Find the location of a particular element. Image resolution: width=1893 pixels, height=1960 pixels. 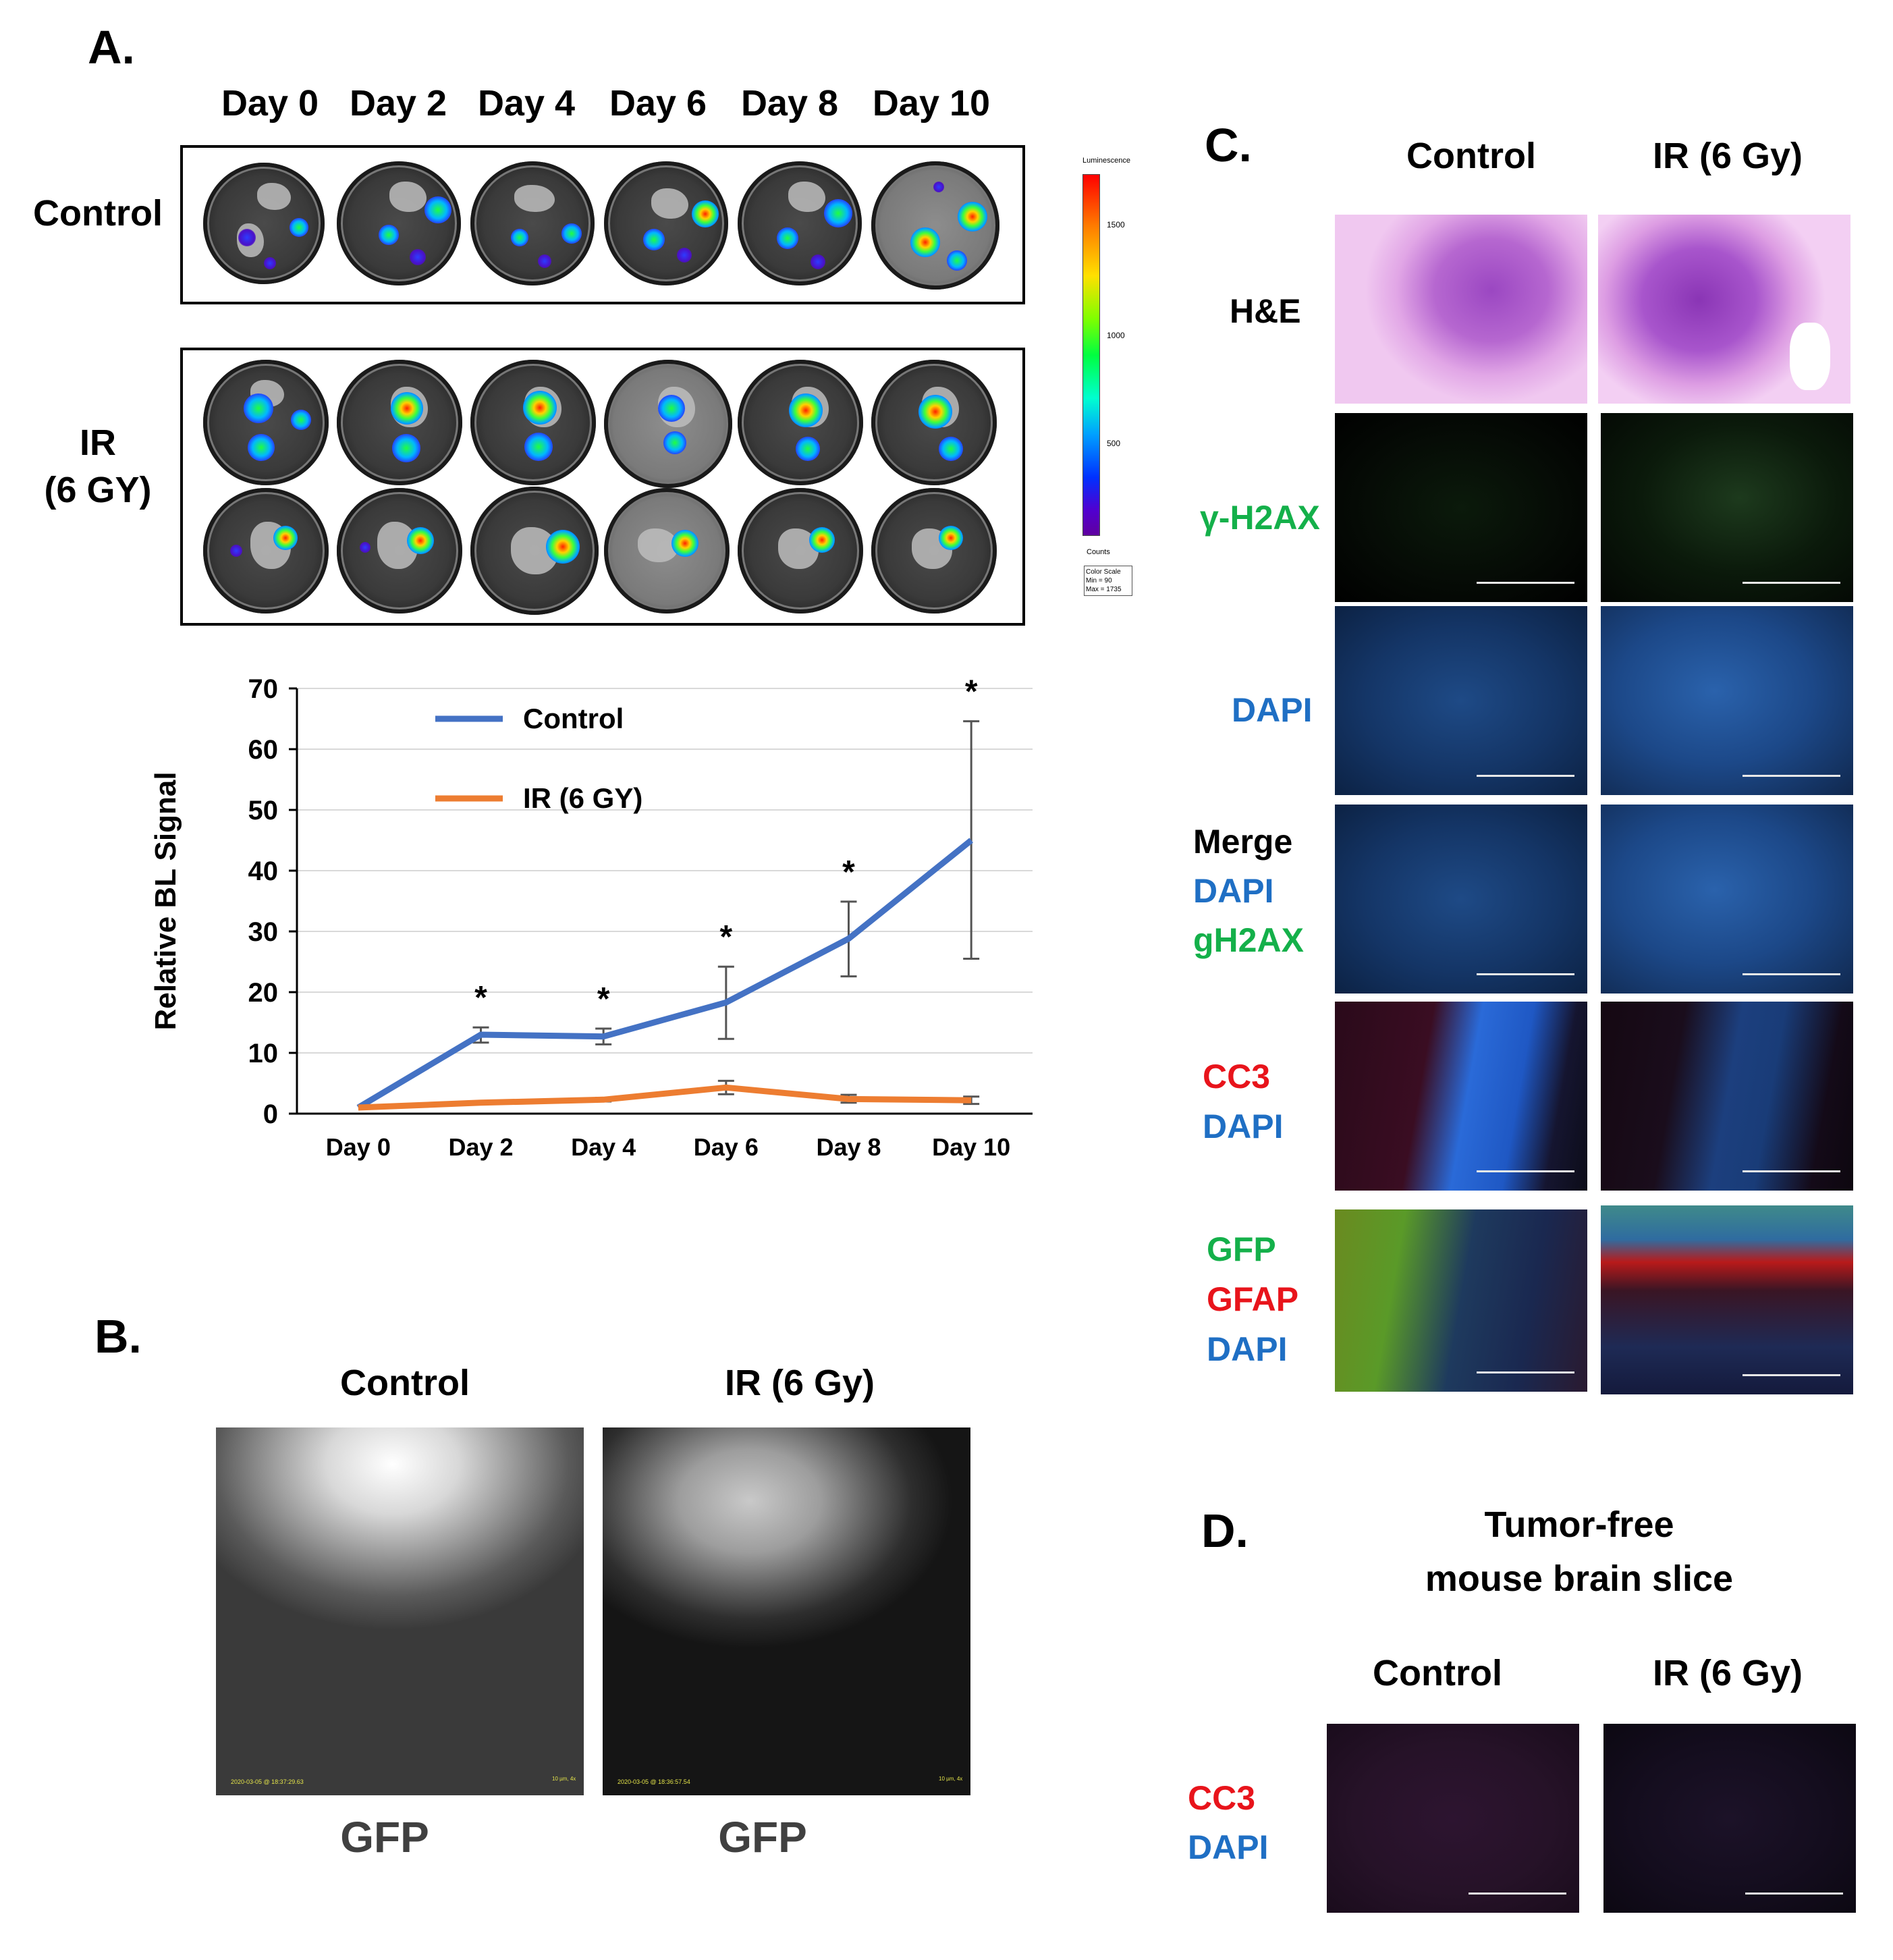

panel-d-col-control: Control is located at coordinates (1438, 1673).